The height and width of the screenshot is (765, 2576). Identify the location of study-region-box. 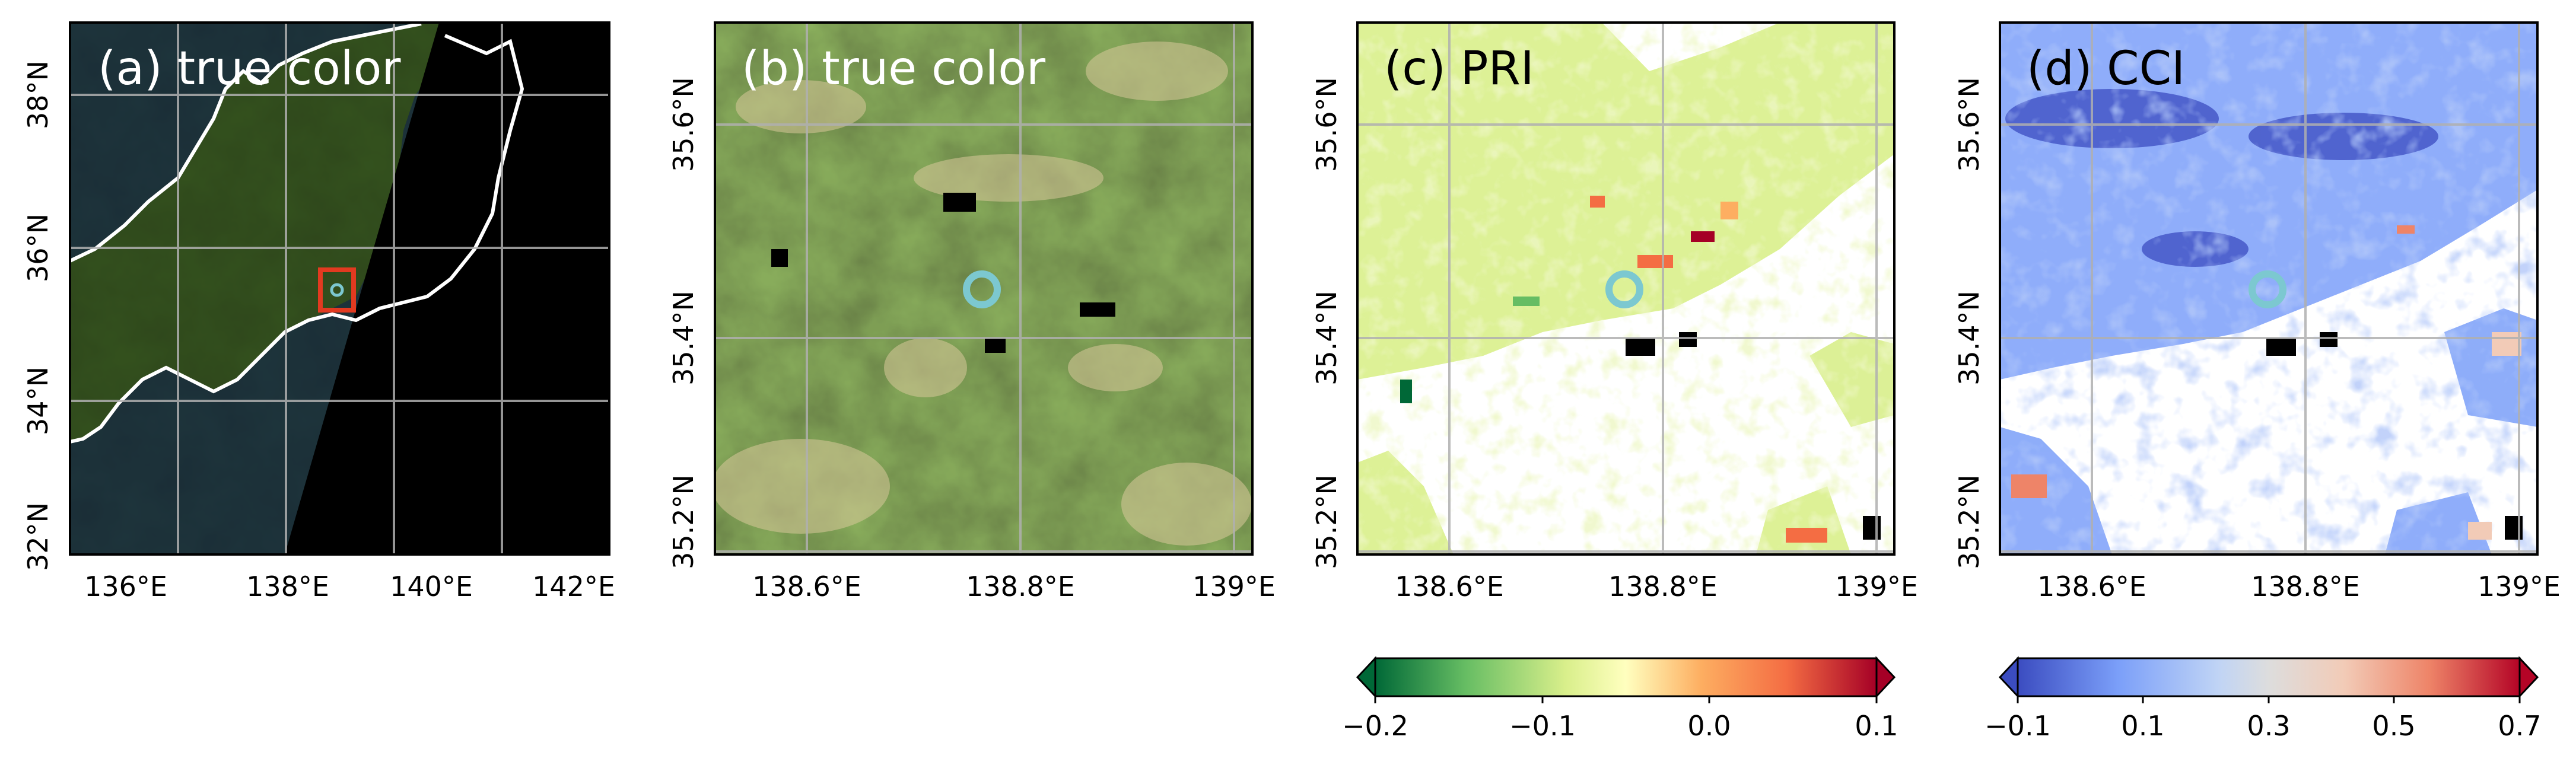
(337, 290).